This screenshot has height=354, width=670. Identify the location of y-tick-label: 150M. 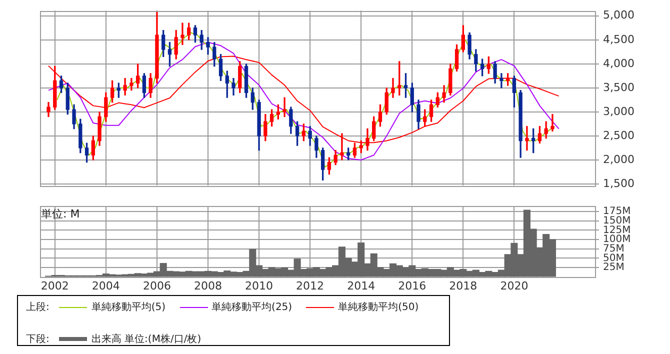
(617, 221).